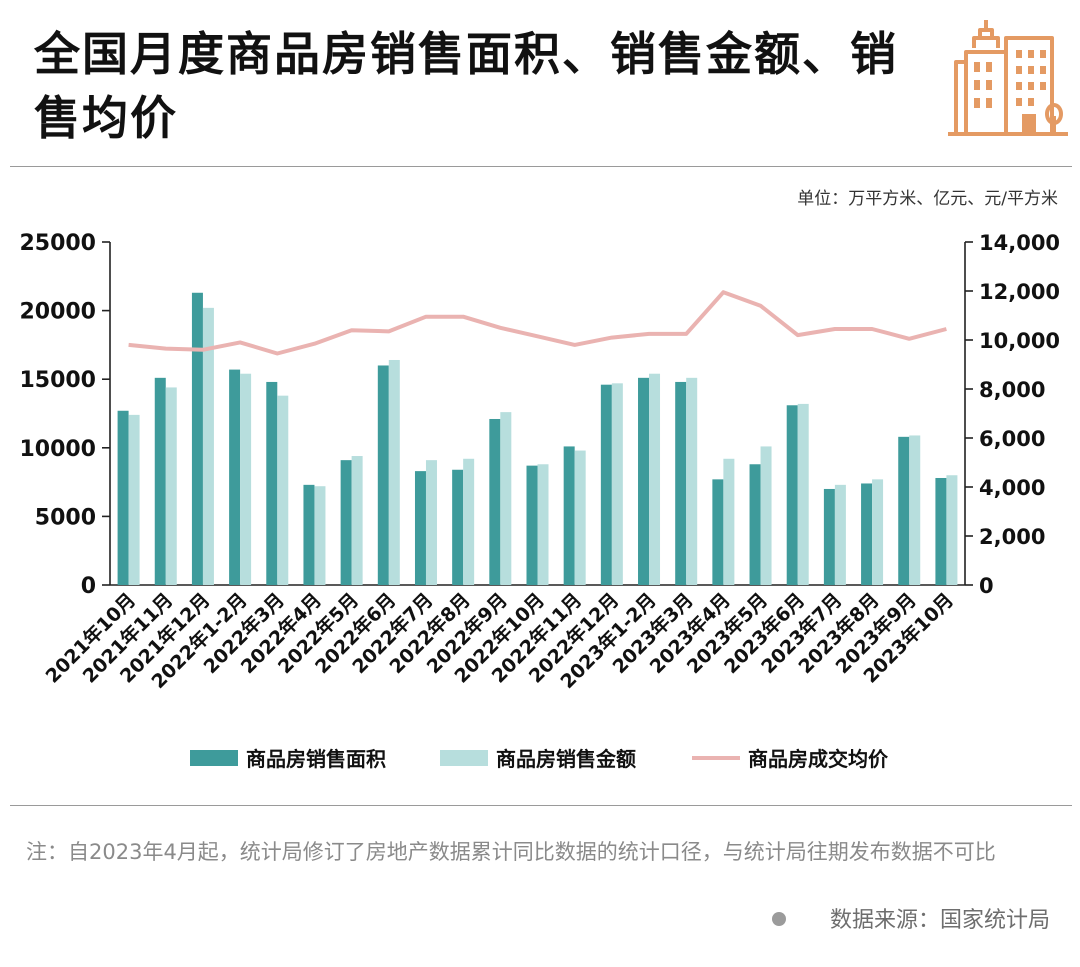 The width and height of the screenshot is (1080, 967). What do you see at coordinates (541, 805) in the screenshot?
I see `footer-divider` at bounding box center [541, 805].